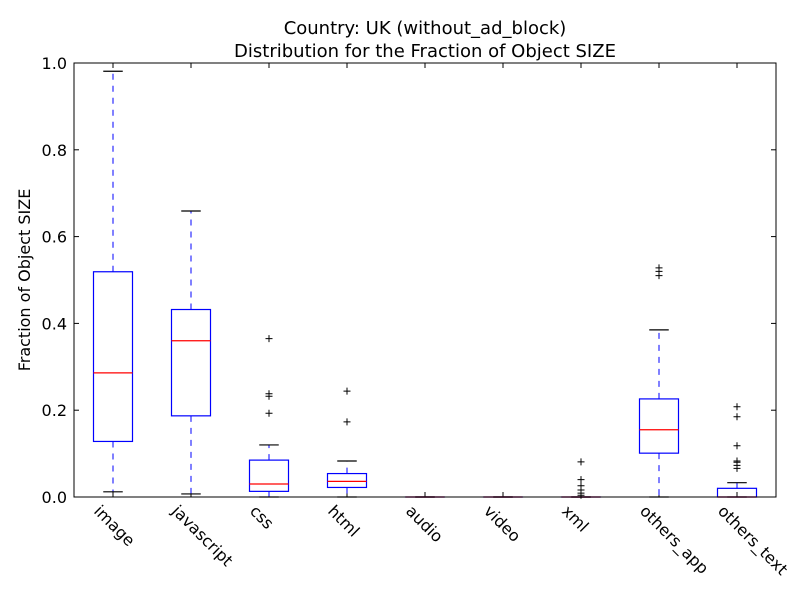 The width and height of the screenshot is (800, 604). What do you see at coordinates (54, 150) in the screenshot?
I see `y-tick-label: 0.8` at bounding box center [54, 150].